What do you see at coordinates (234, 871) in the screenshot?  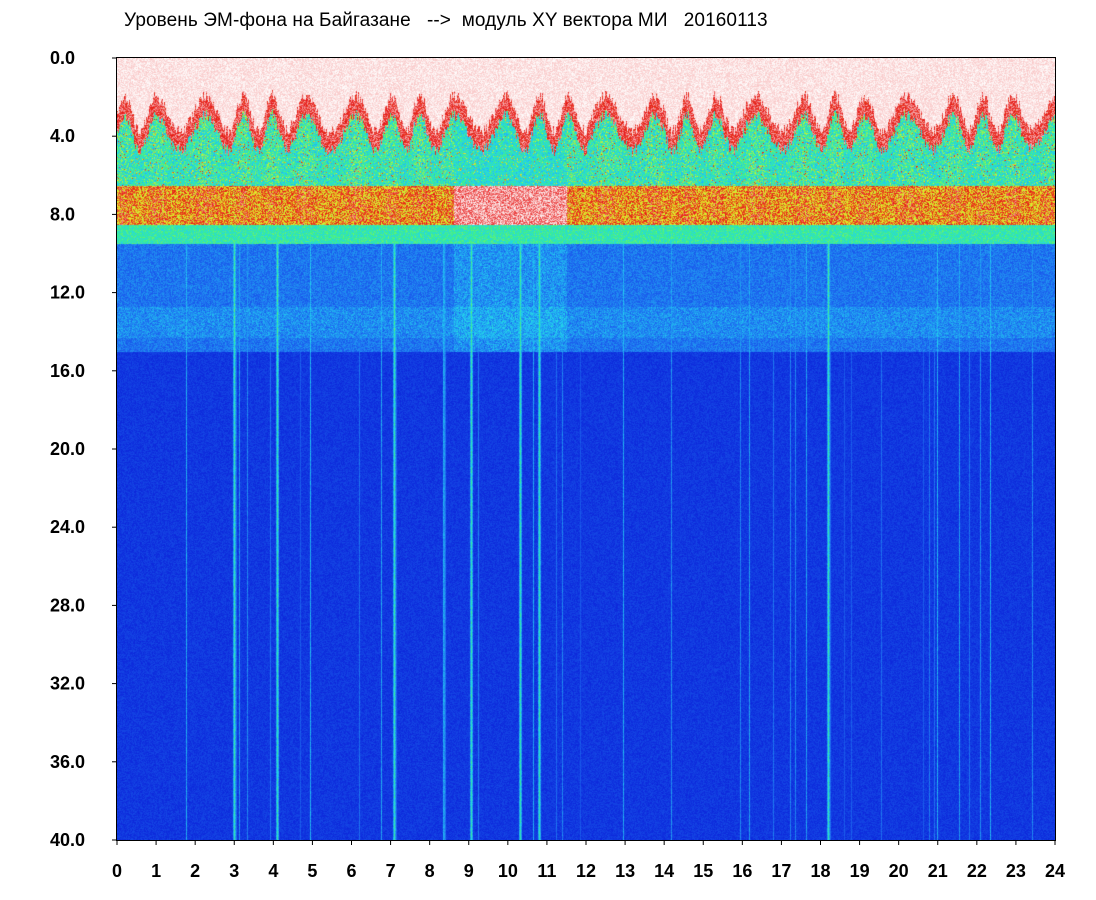 I see `x-tick-label: 3` at bounding box center [234, 871].